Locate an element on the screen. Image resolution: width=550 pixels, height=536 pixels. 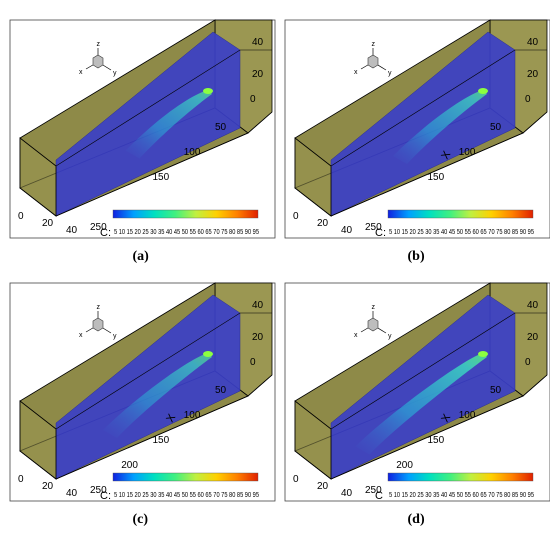
panel-caption: (b) is located at coordinates (416, 256).